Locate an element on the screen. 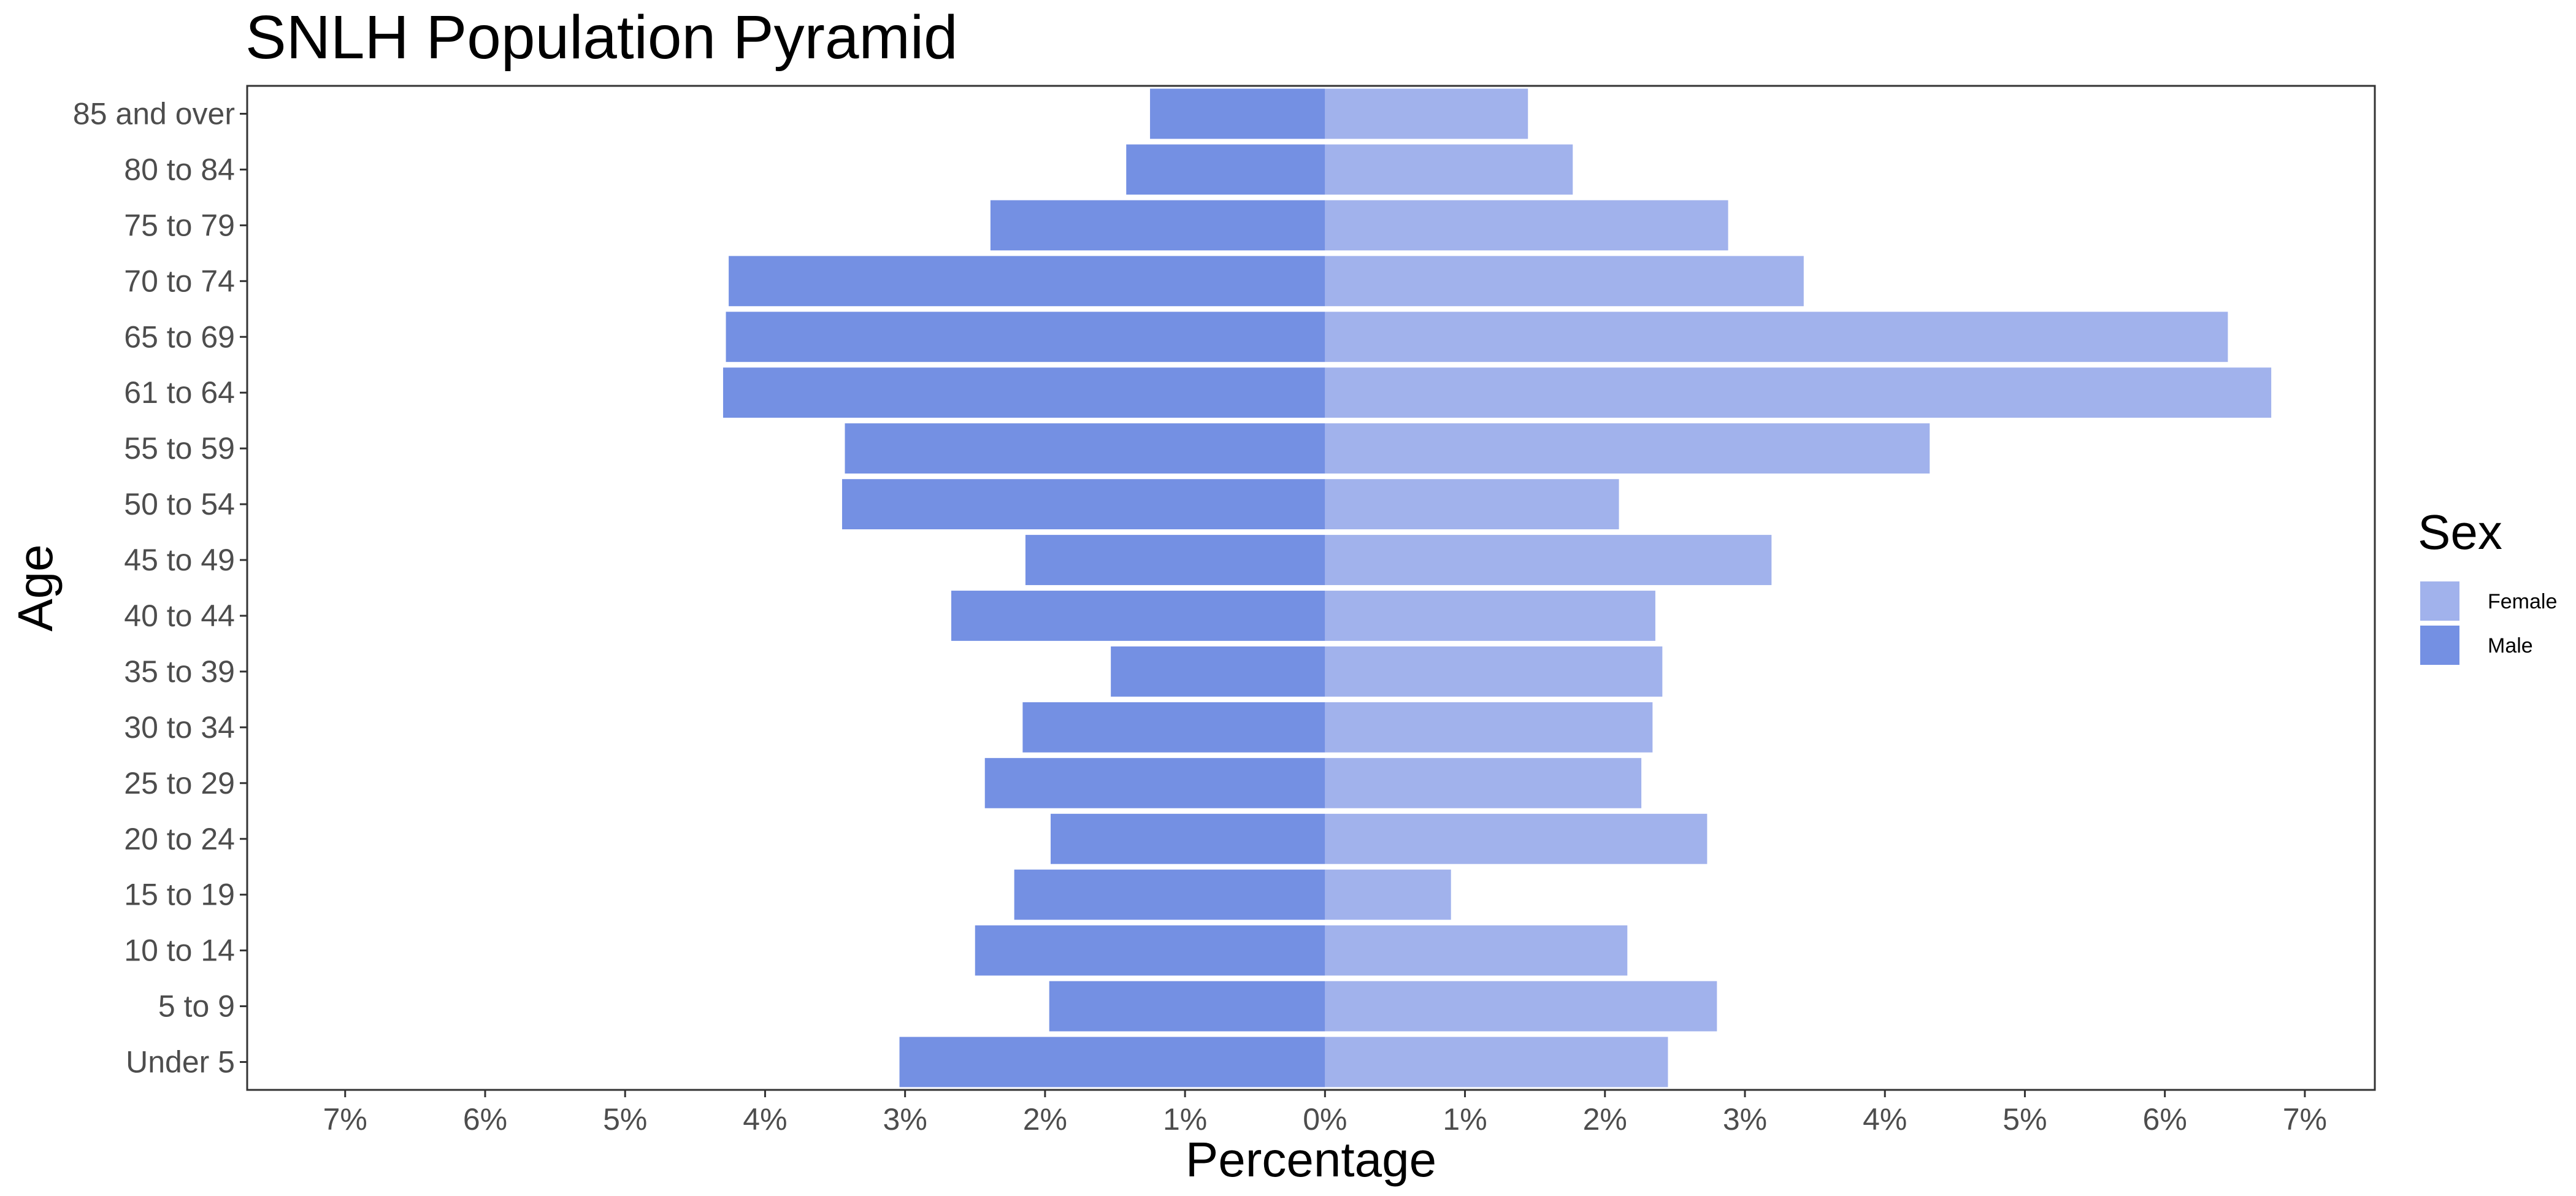  y-tick-label: 10 to 14 is located at coordinates (179, 950).